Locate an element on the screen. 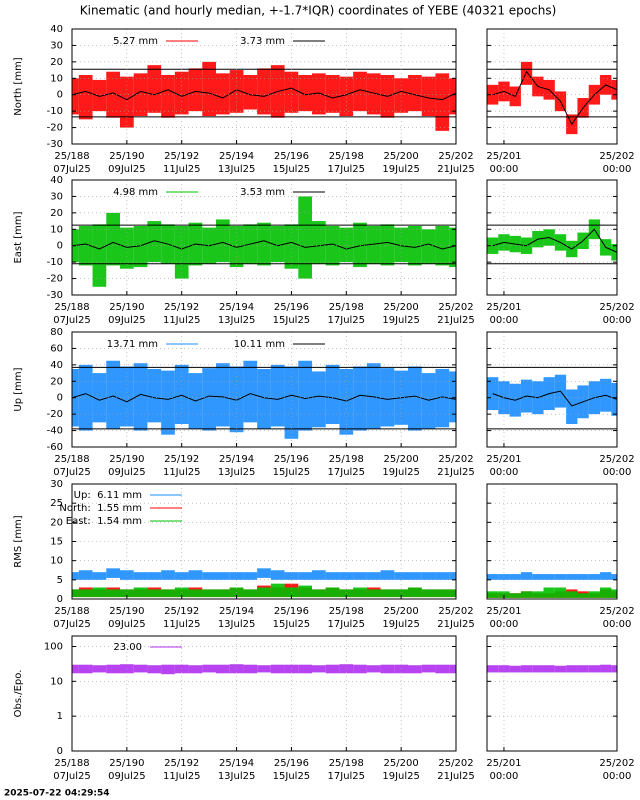 The width and height of the screenshot is (640, 800). y-tick-label: -20 is located at coordinates (55, 128).